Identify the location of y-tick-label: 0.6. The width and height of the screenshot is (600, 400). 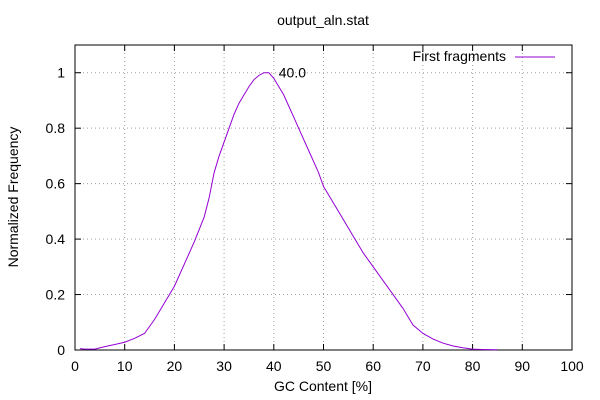
(56, 184).